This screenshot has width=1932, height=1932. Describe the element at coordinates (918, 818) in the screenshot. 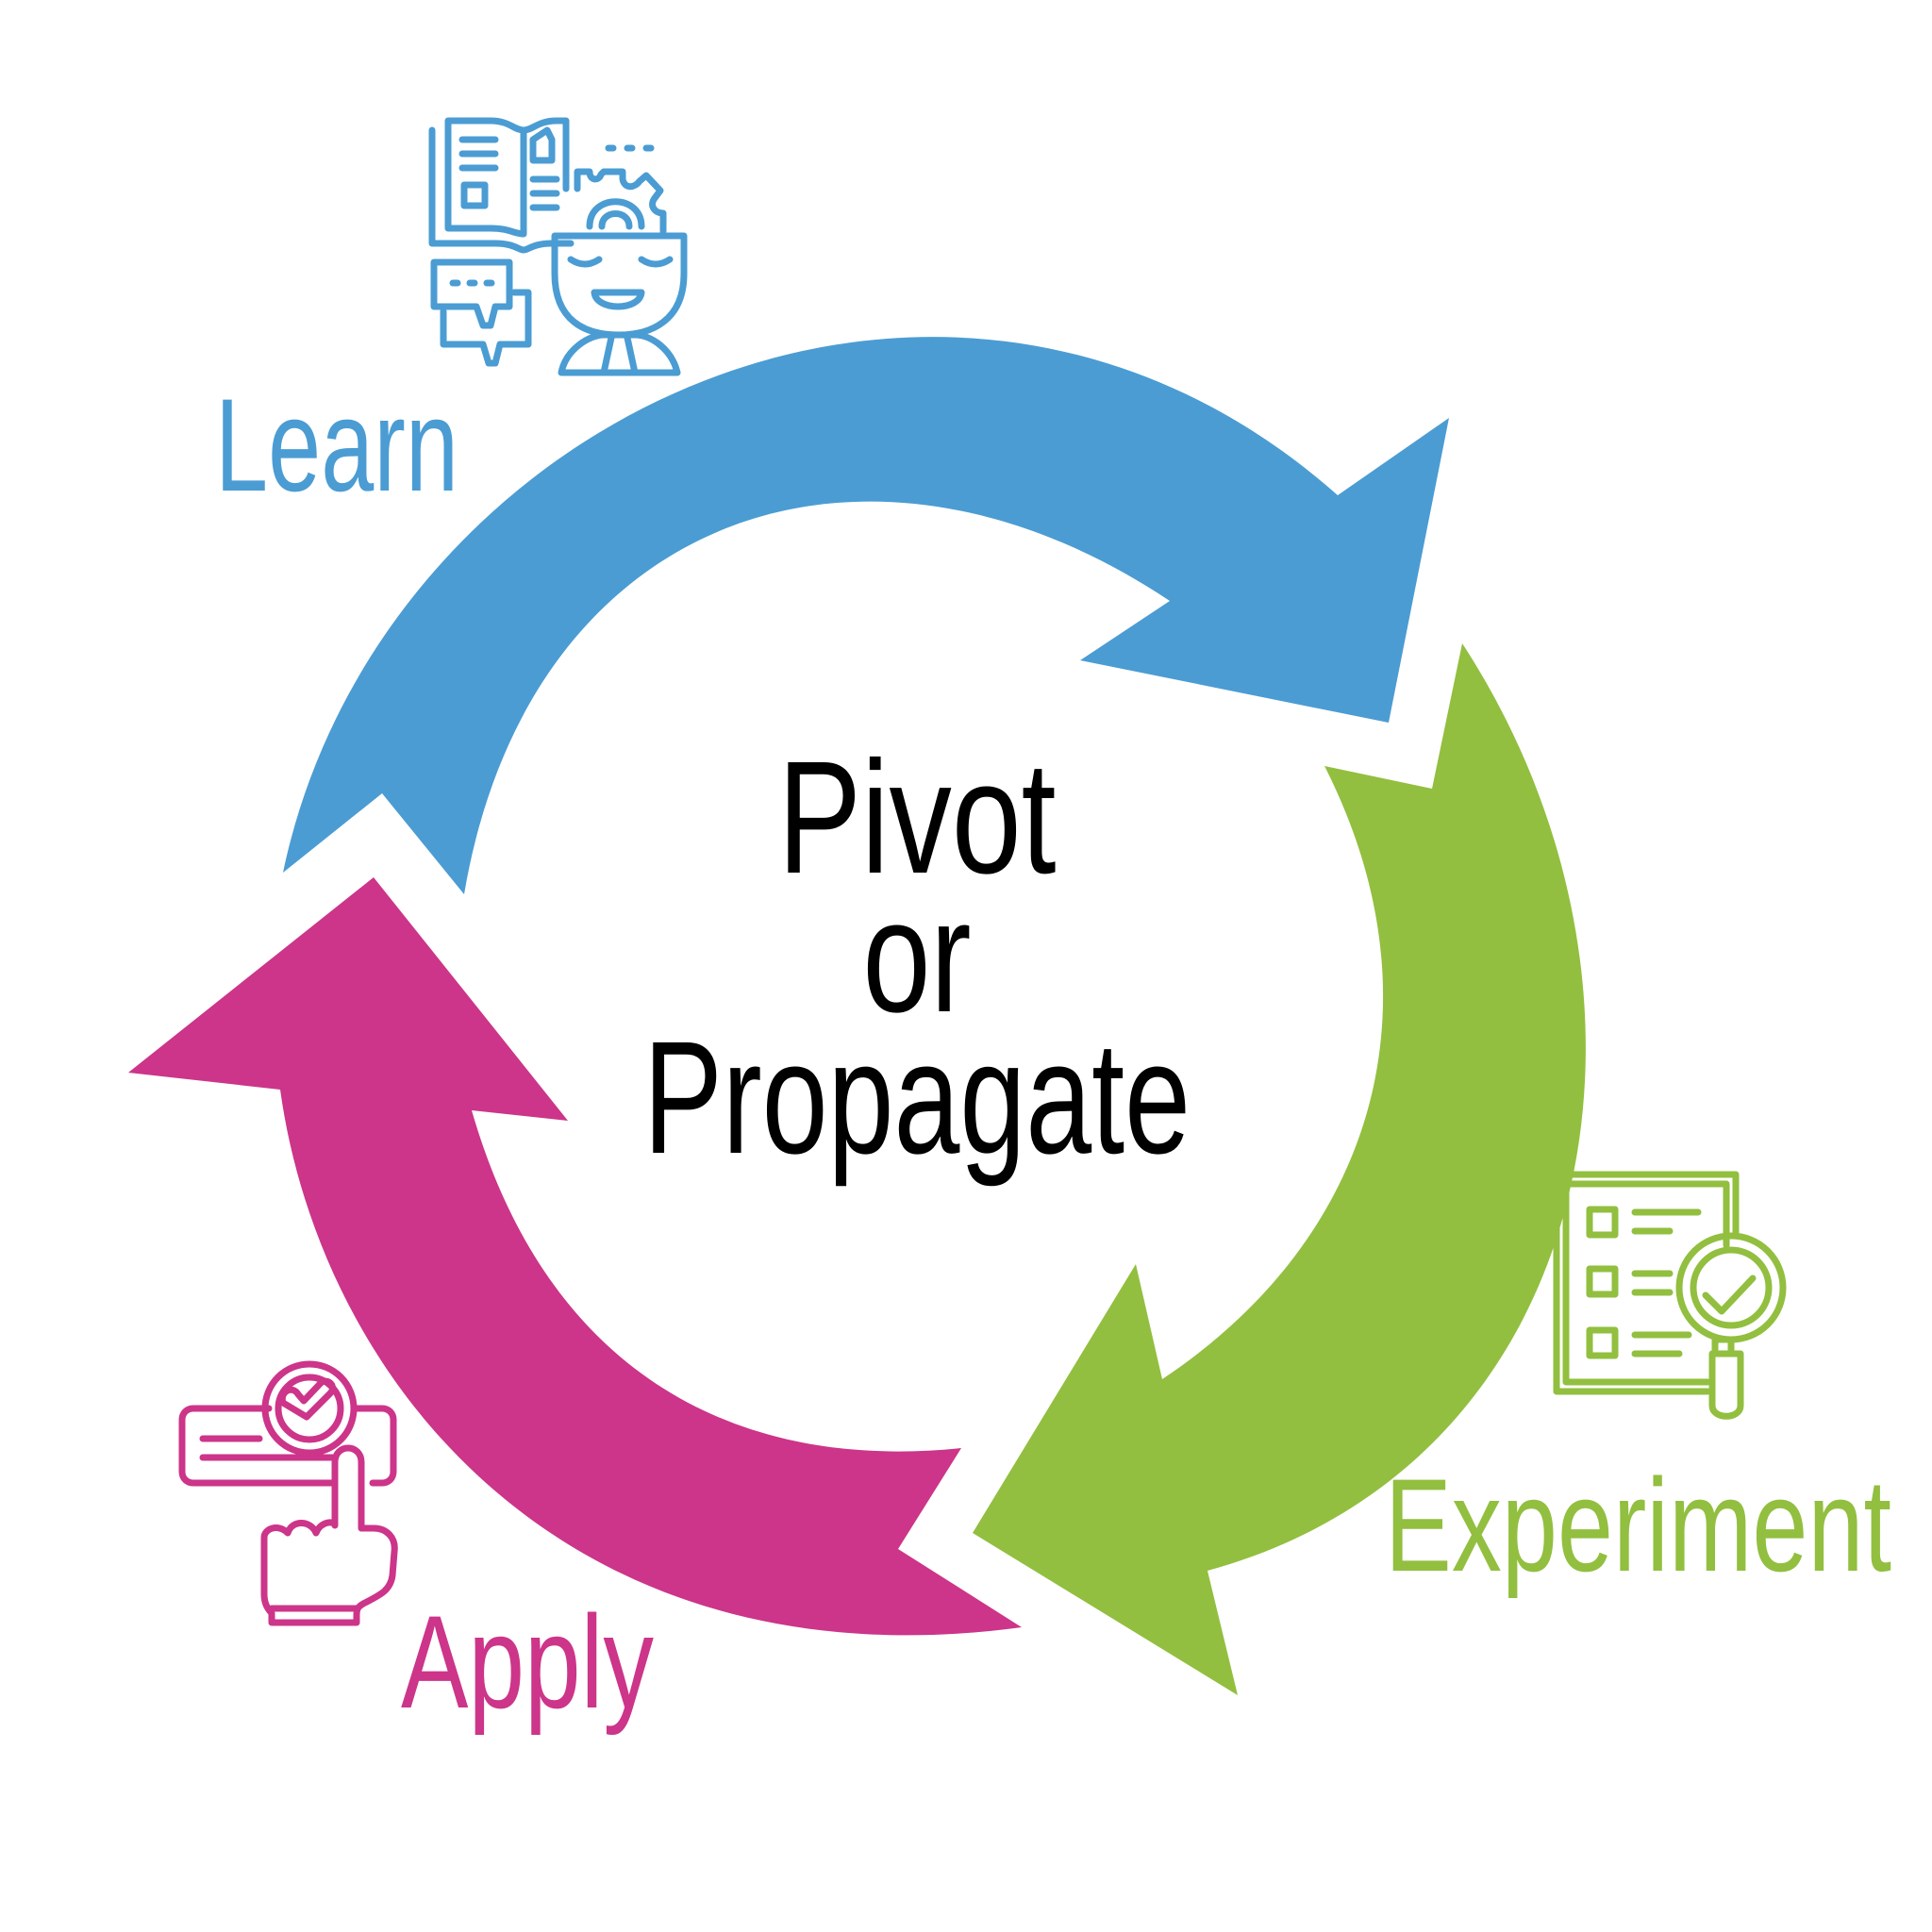

I see `center-title-line-1: Pivot` at that location.